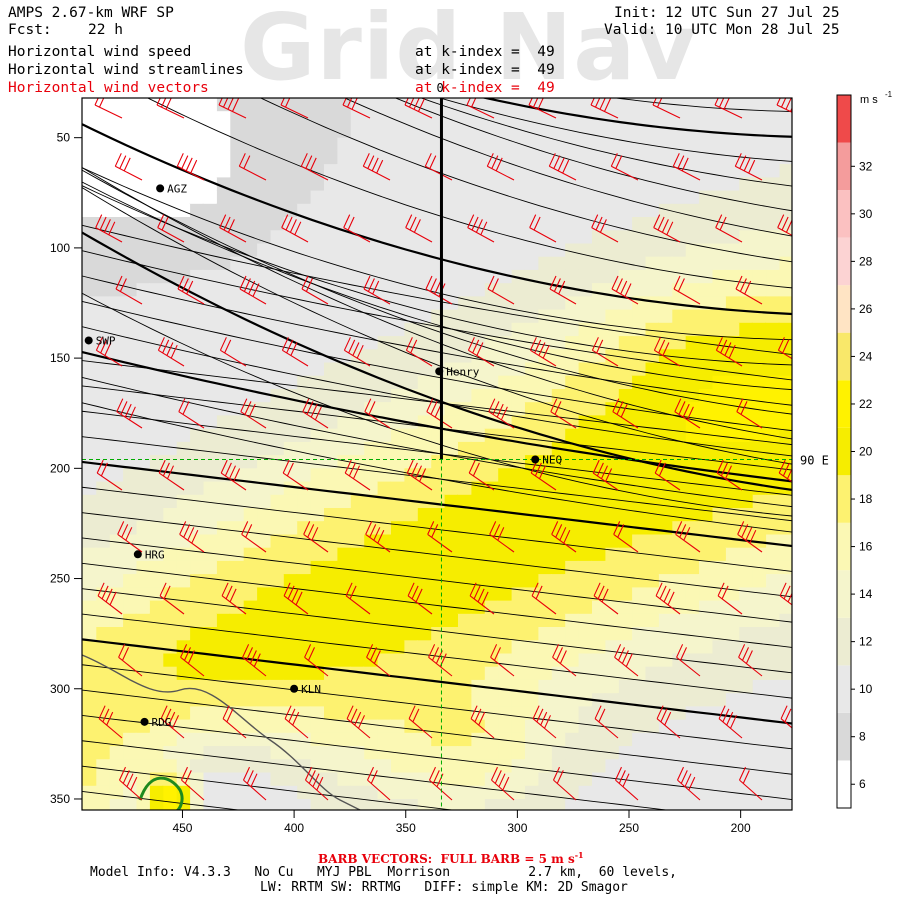  I want to click on x-tick-label: 450, so click(182, 828).